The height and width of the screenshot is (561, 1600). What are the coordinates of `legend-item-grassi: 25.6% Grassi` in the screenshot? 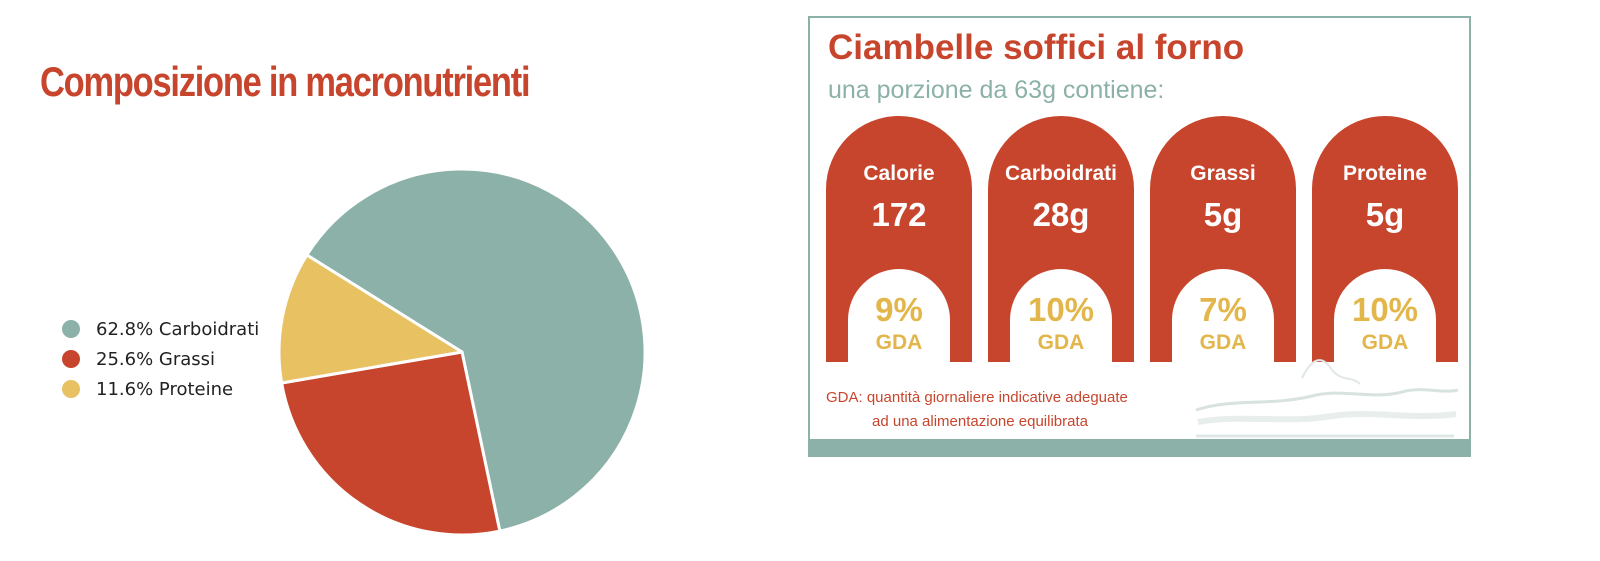 It's located at (160, 359).